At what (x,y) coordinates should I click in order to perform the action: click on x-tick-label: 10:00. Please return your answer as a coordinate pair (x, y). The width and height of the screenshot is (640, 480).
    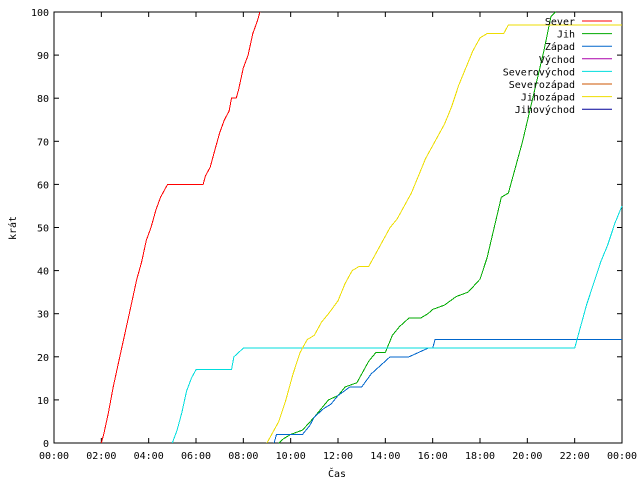
    Looking at the image, I should click on (291, 456).